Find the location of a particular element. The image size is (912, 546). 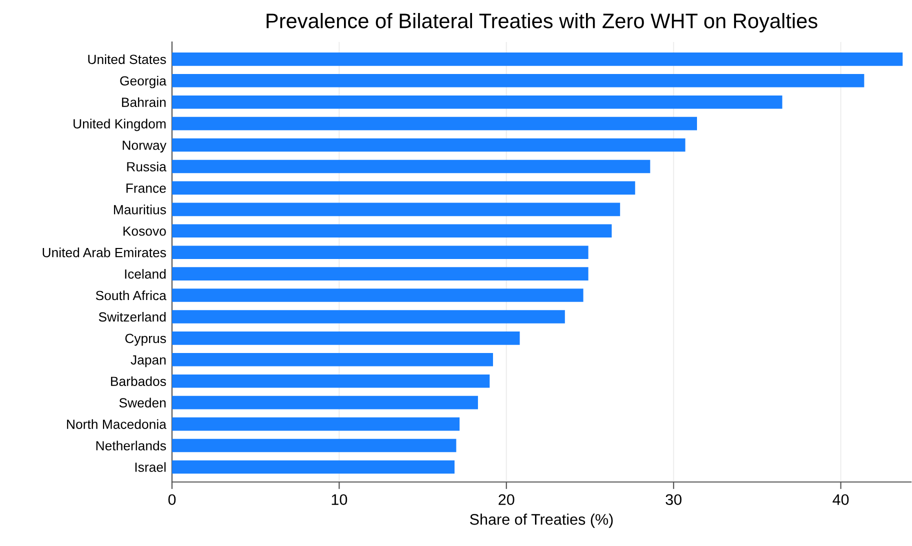

x-tick-label: 30 is located at coordinates (674, 500).